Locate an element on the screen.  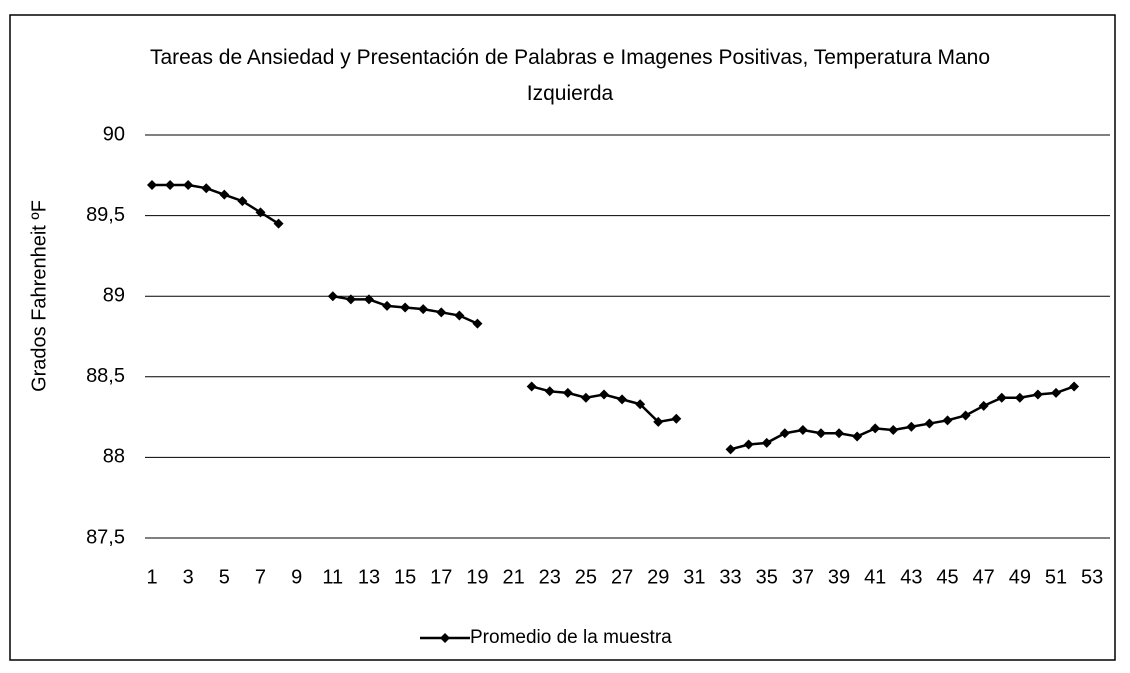
x-tick-label: 7 is located at coordinates (260, 577).